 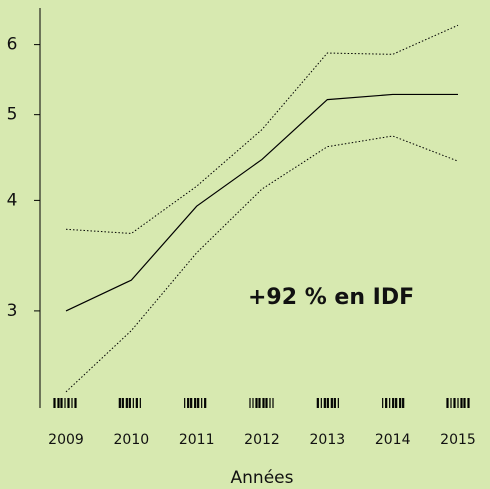 I want to click on y-tick-label: 4, so click(x=12, y=200).